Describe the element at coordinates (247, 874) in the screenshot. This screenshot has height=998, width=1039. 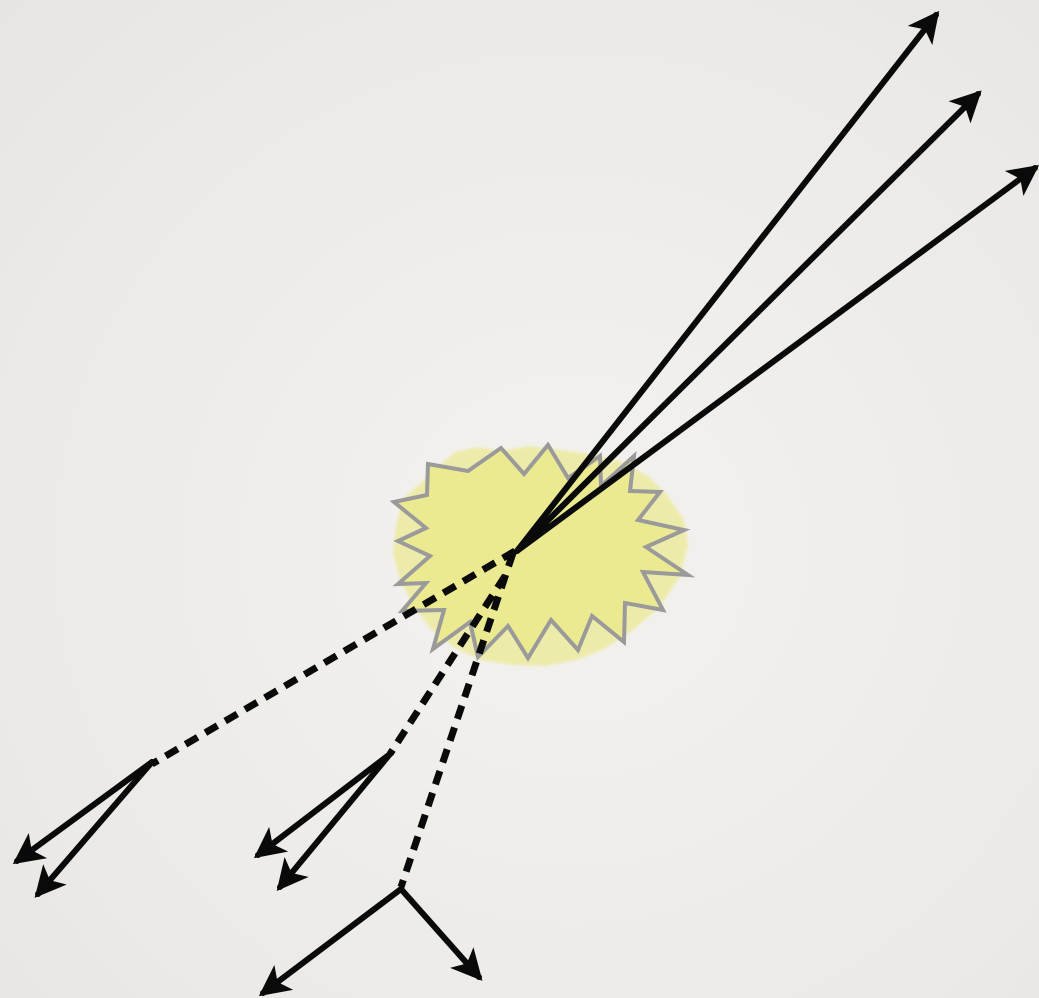
I see `decay-products` at that location.